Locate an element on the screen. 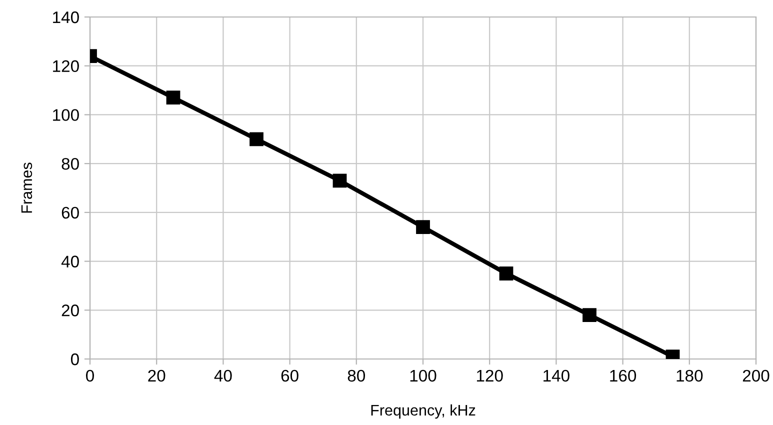 The image size is (773, 425). x-tick-label: 0 is located at coordinates (90, 376).